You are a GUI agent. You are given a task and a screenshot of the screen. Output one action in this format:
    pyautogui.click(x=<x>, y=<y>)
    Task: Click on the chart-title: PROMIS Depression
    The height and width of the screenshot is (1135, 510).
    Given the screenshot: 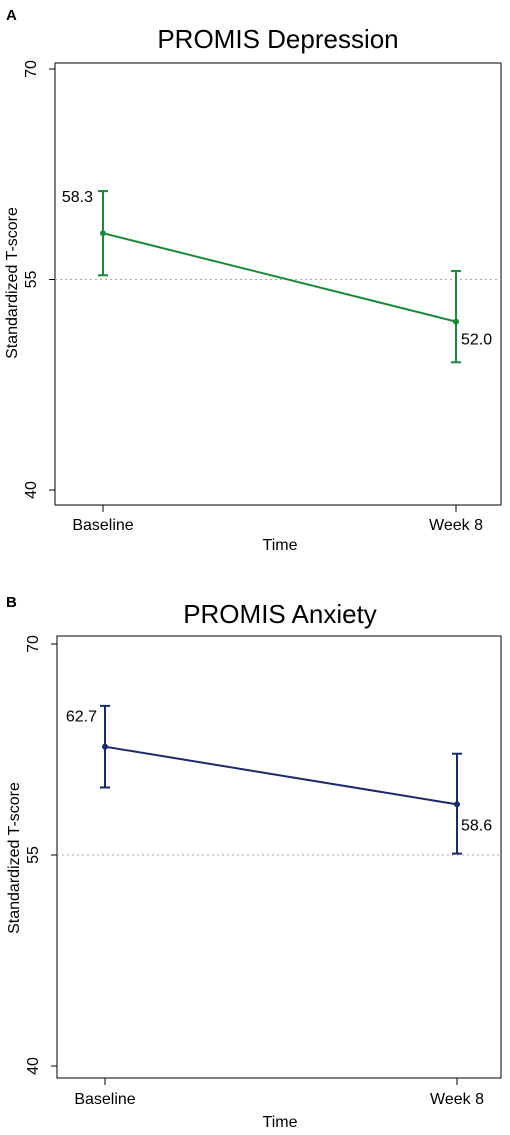 What is the action you would take?
    pyautogui.click(x=277, y=39)
    